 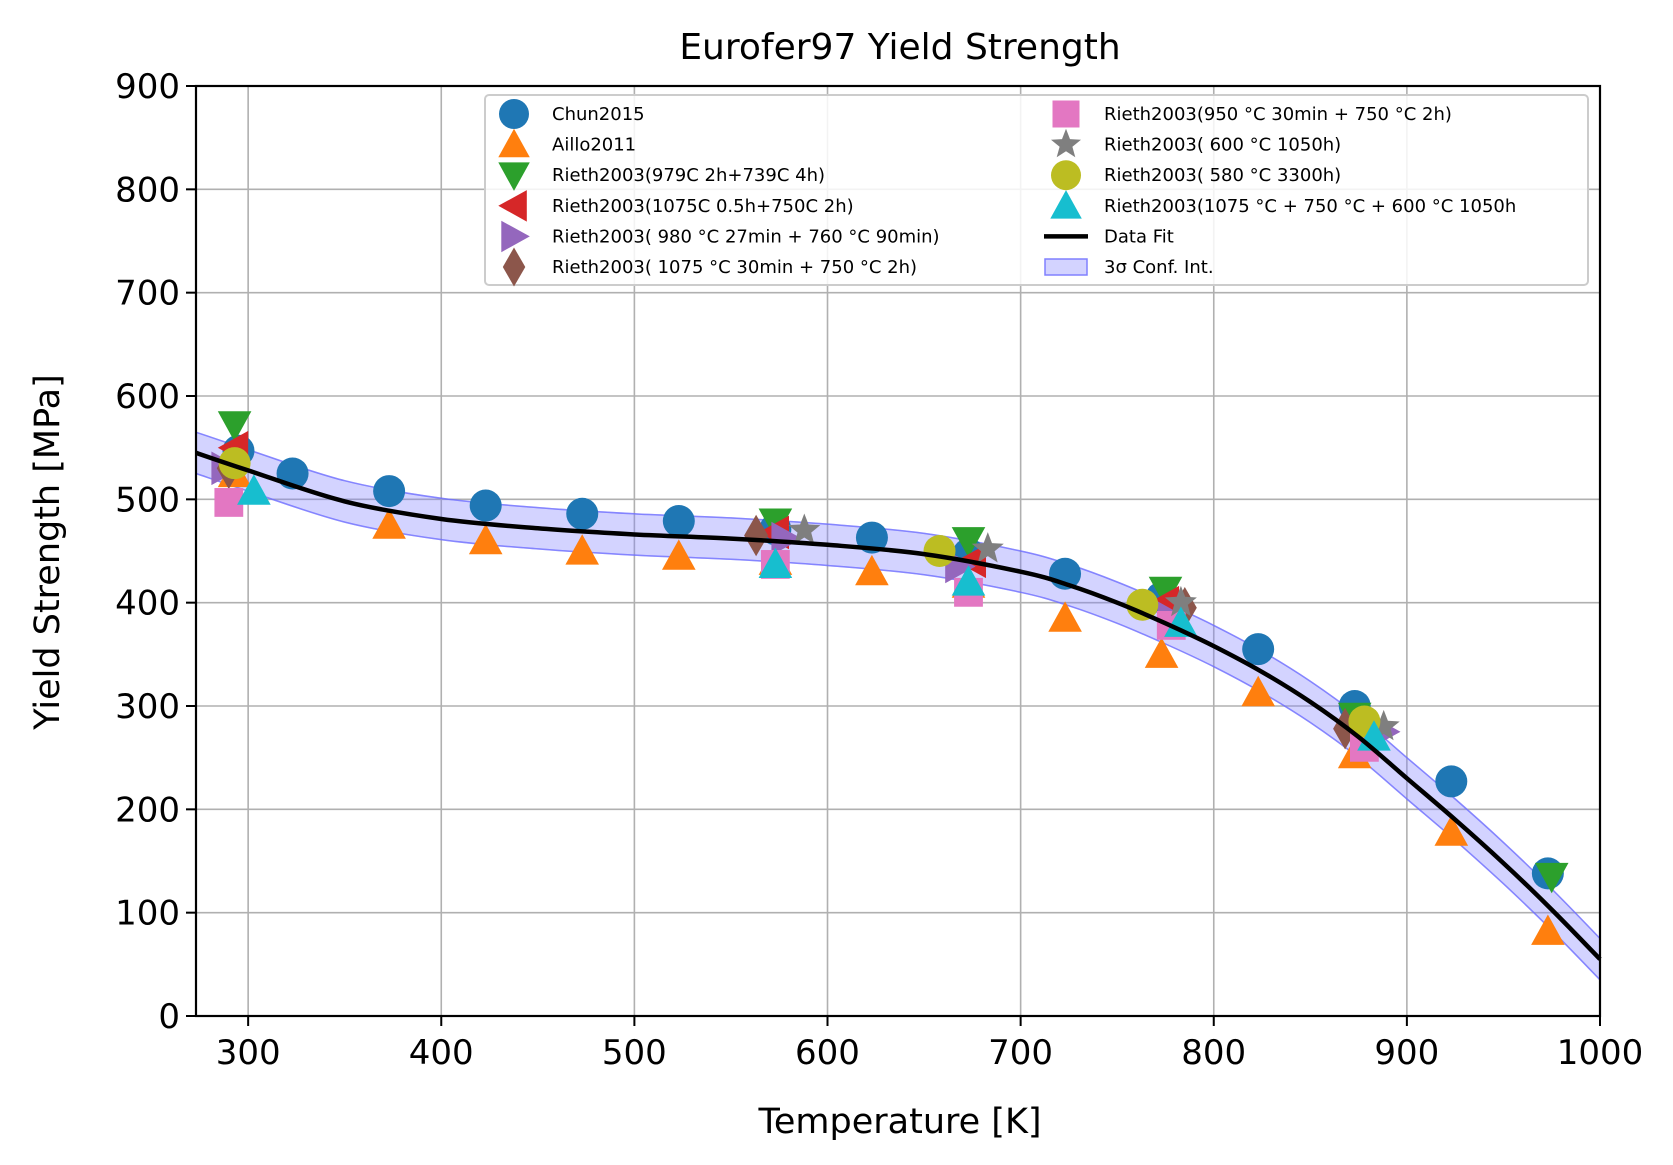 What do you see at coordinates (147, 397) in the screenshot?
I see `y-tick-label: 600` at bounding box center [147, 397].